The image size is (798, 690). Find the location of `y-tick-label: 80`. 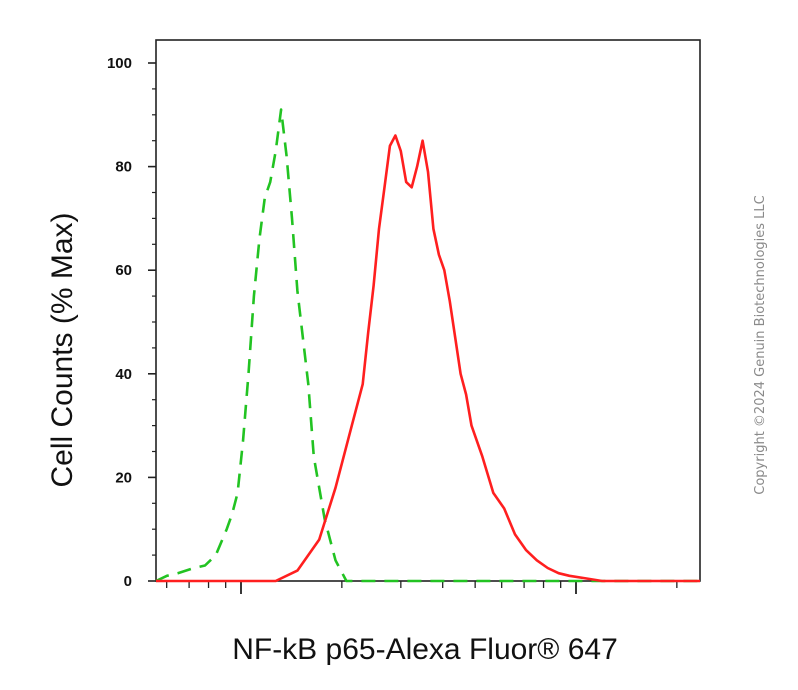

y-tick-label: 80 is located at coordinates (123, 167).